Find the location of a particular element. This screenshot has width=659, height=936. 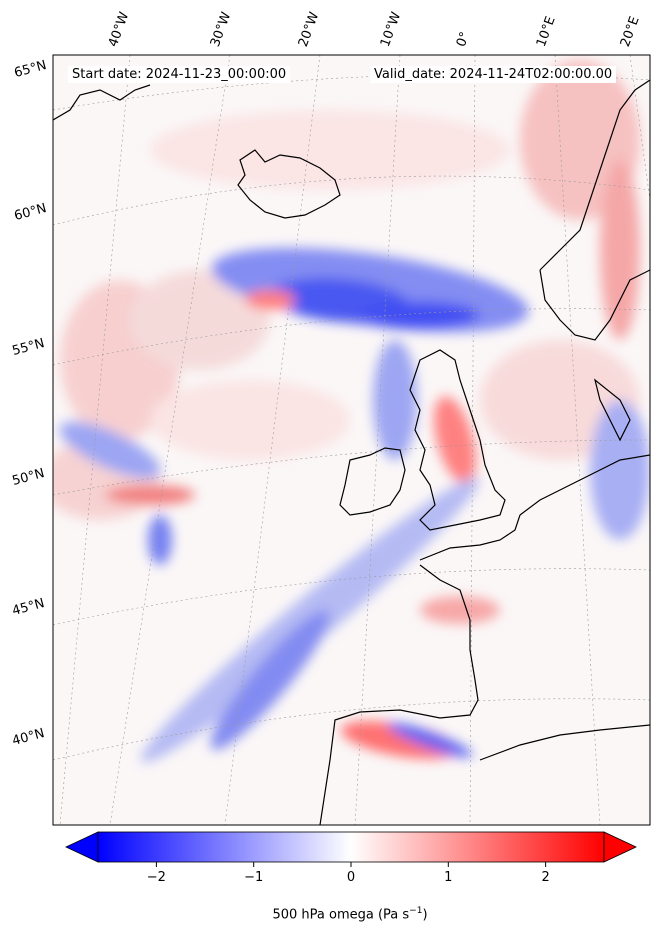

colorbar is located at coordinates (351, 849).